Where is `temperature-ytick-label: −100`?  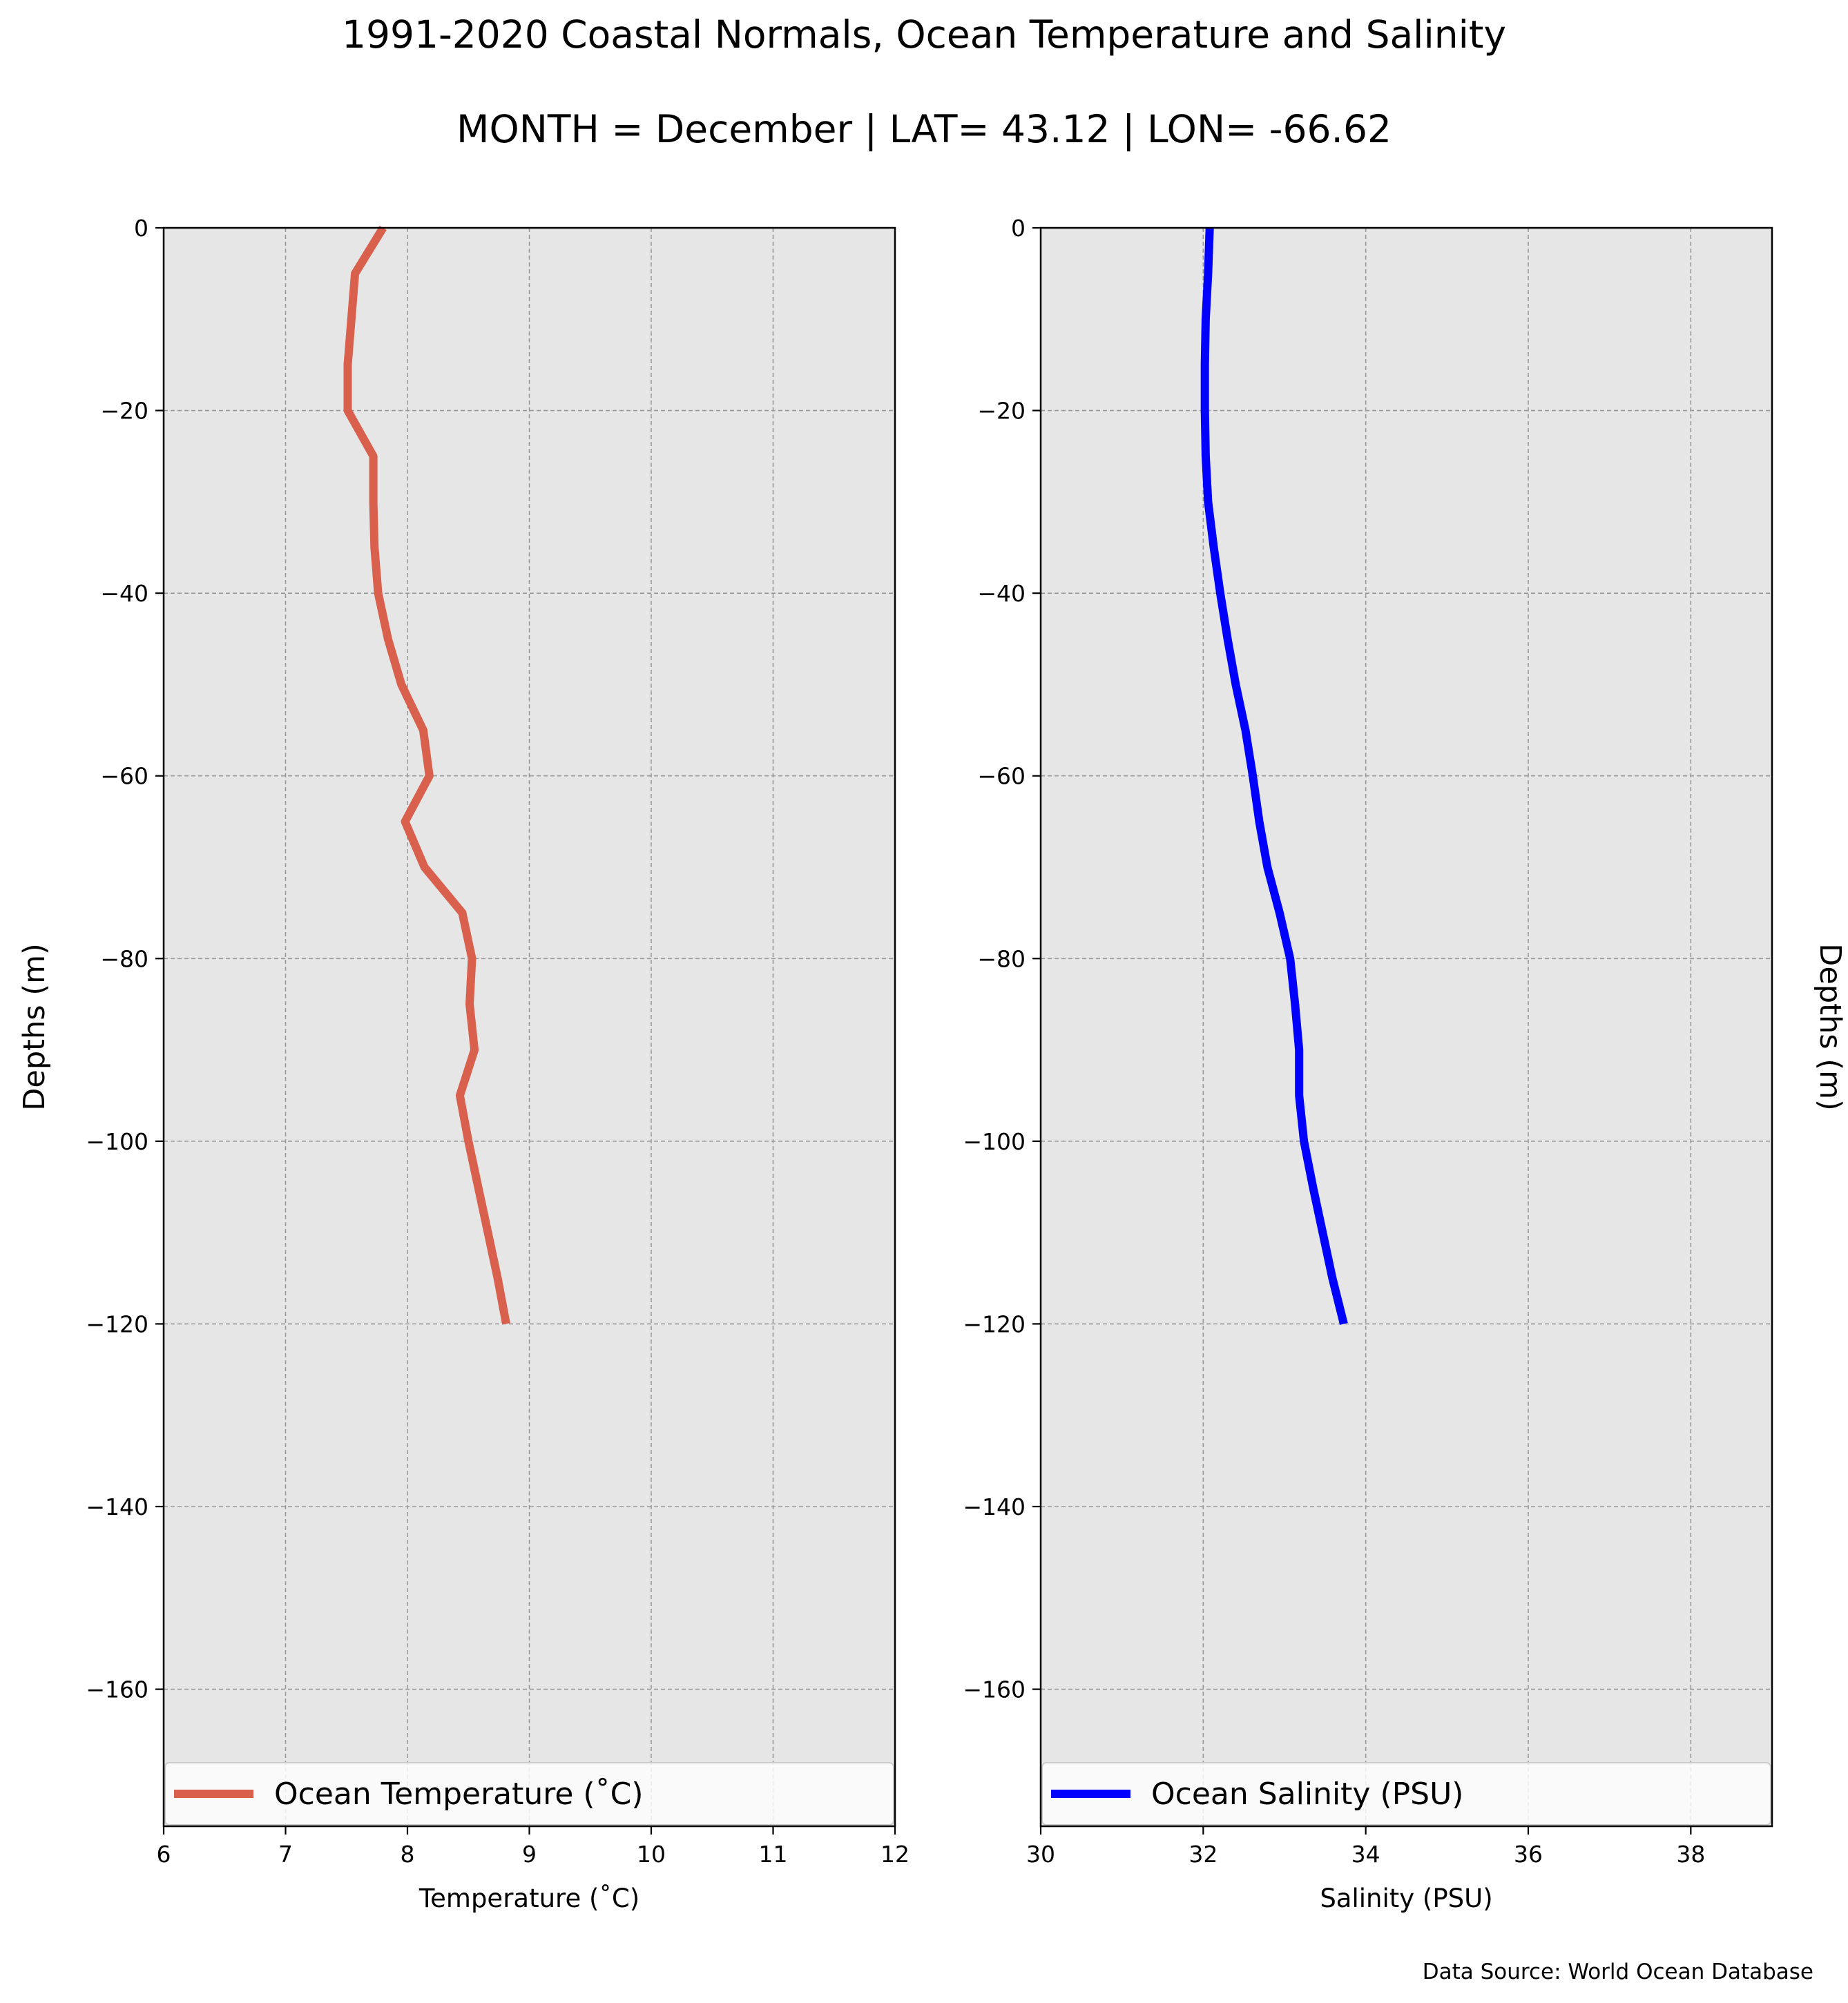 temperature-ytick-label: −100 is located at coordinates (117, 1141).